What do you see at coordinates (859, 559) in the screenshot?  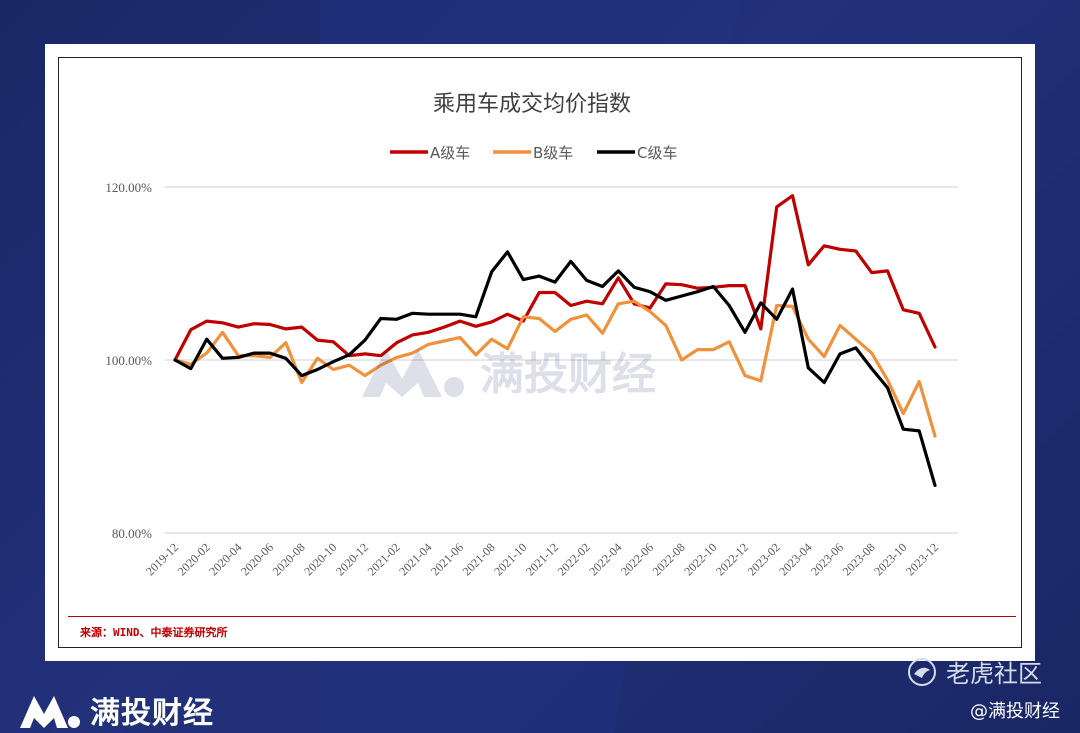 I see `x-tick-label: 2023-08` at bounding box center [859, 559].